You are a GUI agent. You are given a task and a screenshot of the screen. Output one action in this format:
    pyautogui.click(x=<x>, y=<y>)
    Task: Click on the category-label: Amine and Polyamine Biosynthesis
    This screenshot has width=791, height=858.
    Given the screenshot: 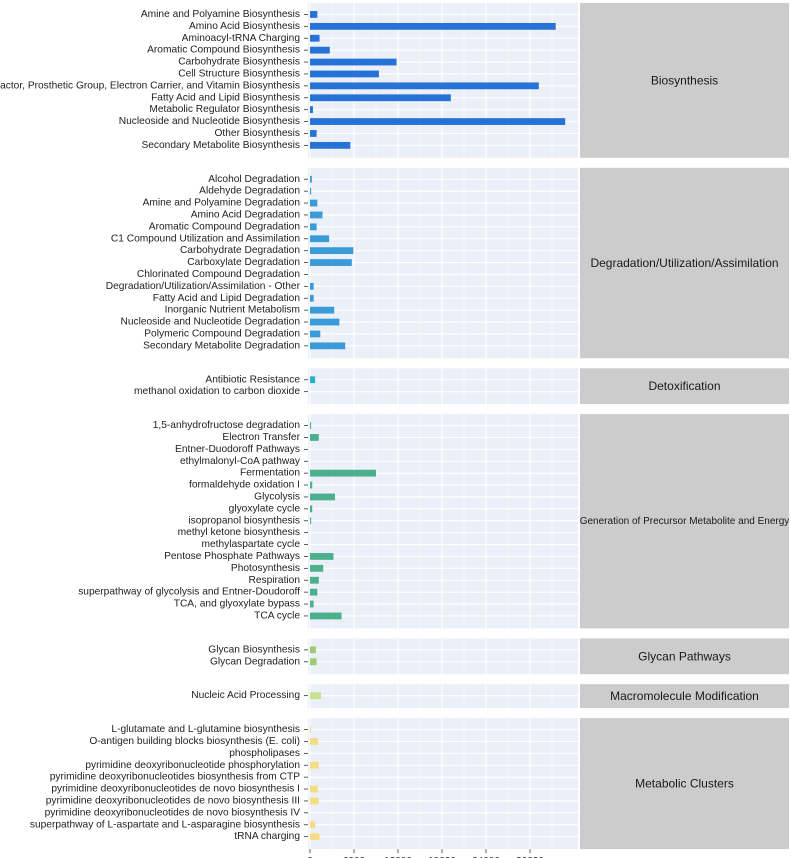 What is the action you would take?
    pyautogui.click(x=220, y=14)
    